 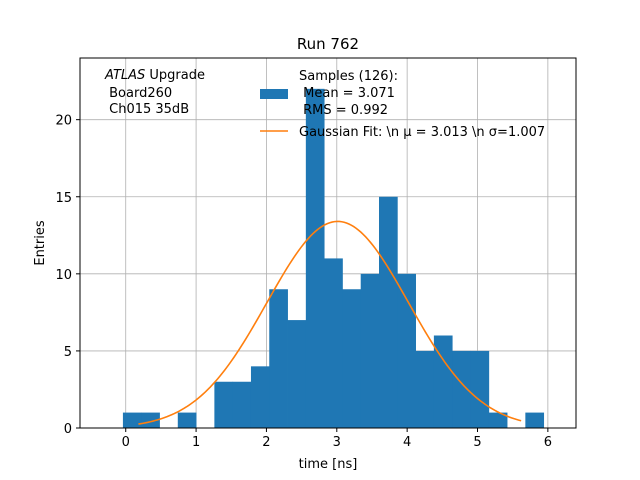 I want to click on y-tick-label: 5, so click(x=68, y=352).